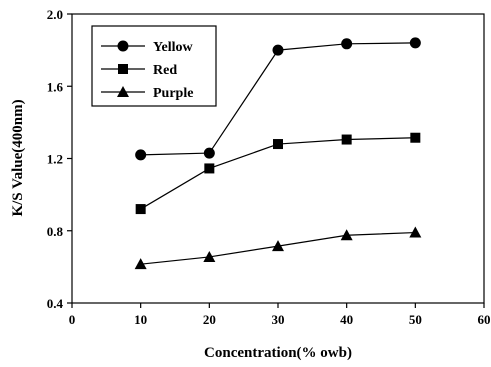  I want to click on legend-label-red: Red, so click(165, 70).